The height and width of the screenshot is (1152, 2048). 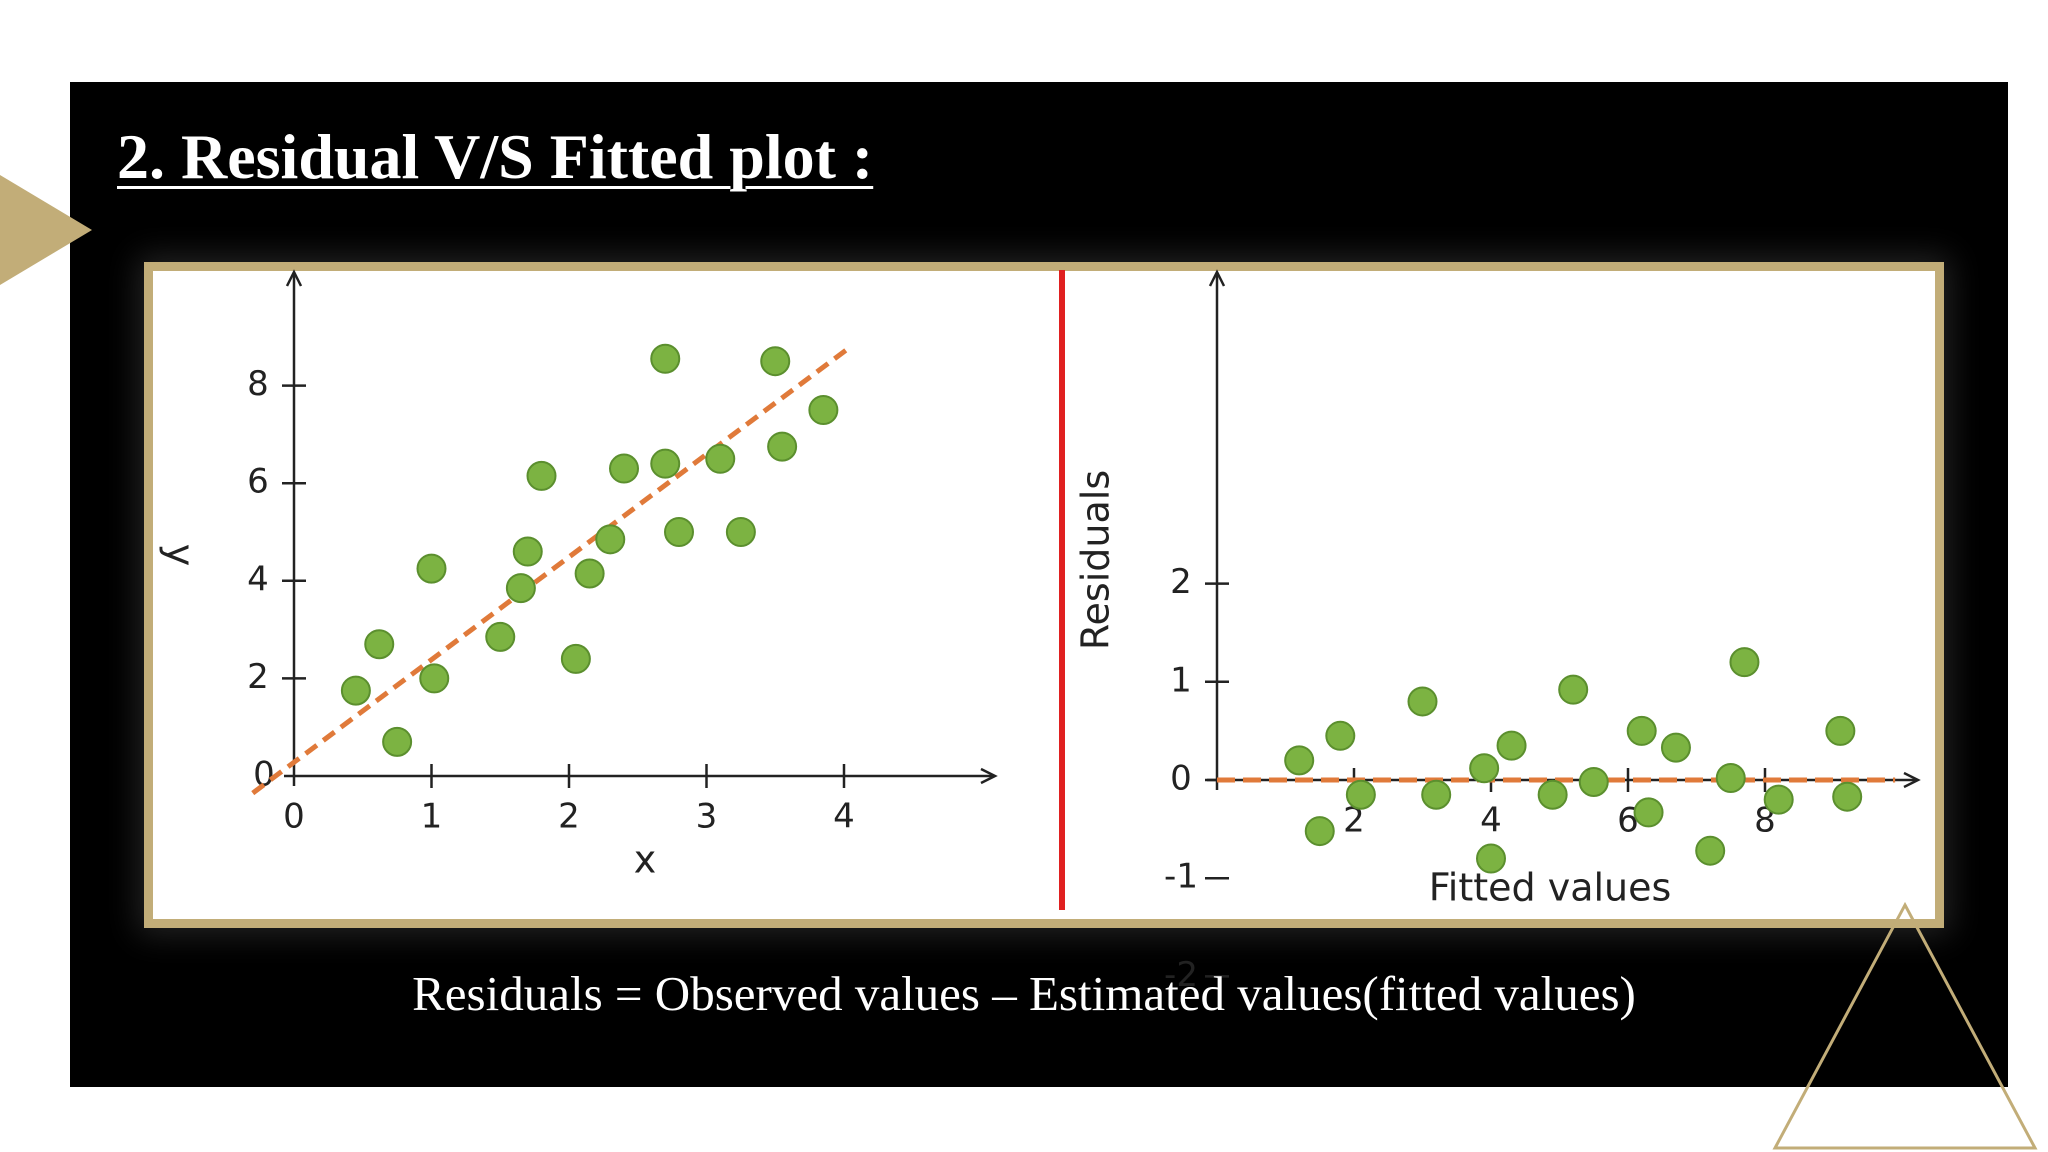 I want to click on chart2-x-tick-label: 2, so click(x=1354, y=821).